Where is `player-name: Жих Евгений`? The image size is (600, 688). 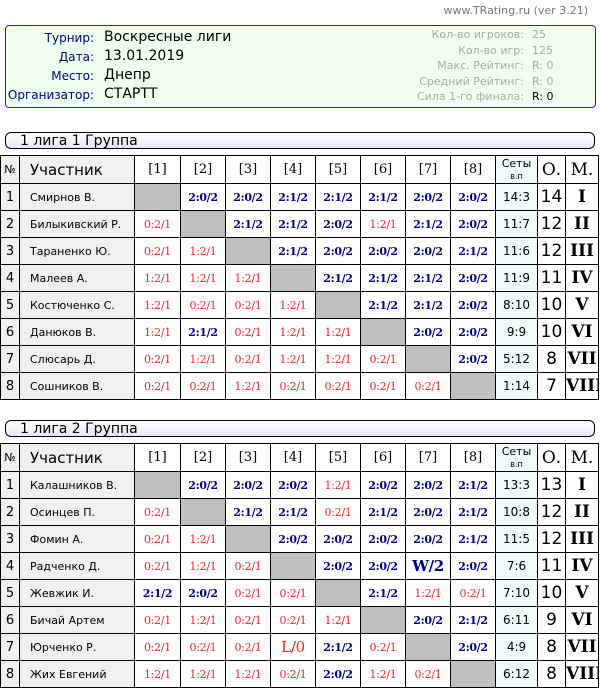
player-name: Жих Евгений is located at coordinates (77, 674).